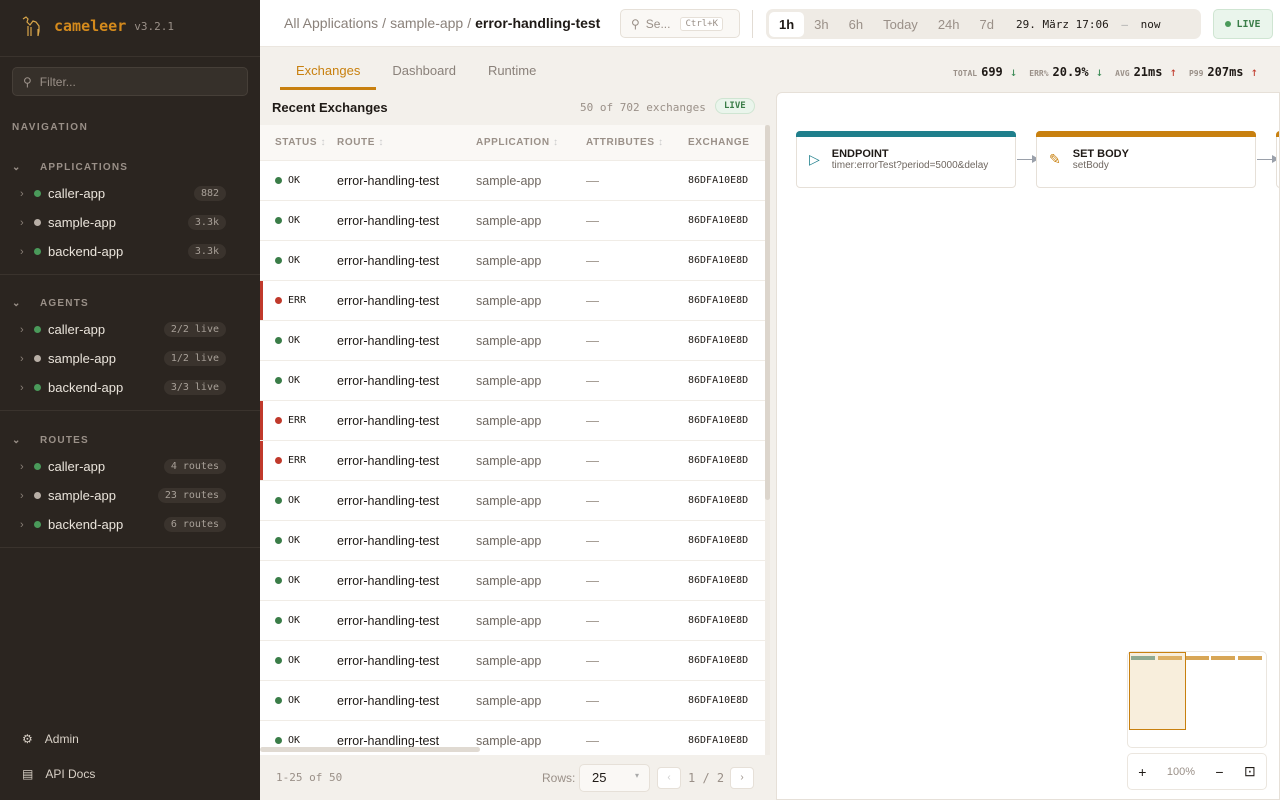 This screenshot has width=1280, height=800. Describe the element at coordinates (669, 778) in the screenshot. I see `prev-page-button: ‹` at that location.